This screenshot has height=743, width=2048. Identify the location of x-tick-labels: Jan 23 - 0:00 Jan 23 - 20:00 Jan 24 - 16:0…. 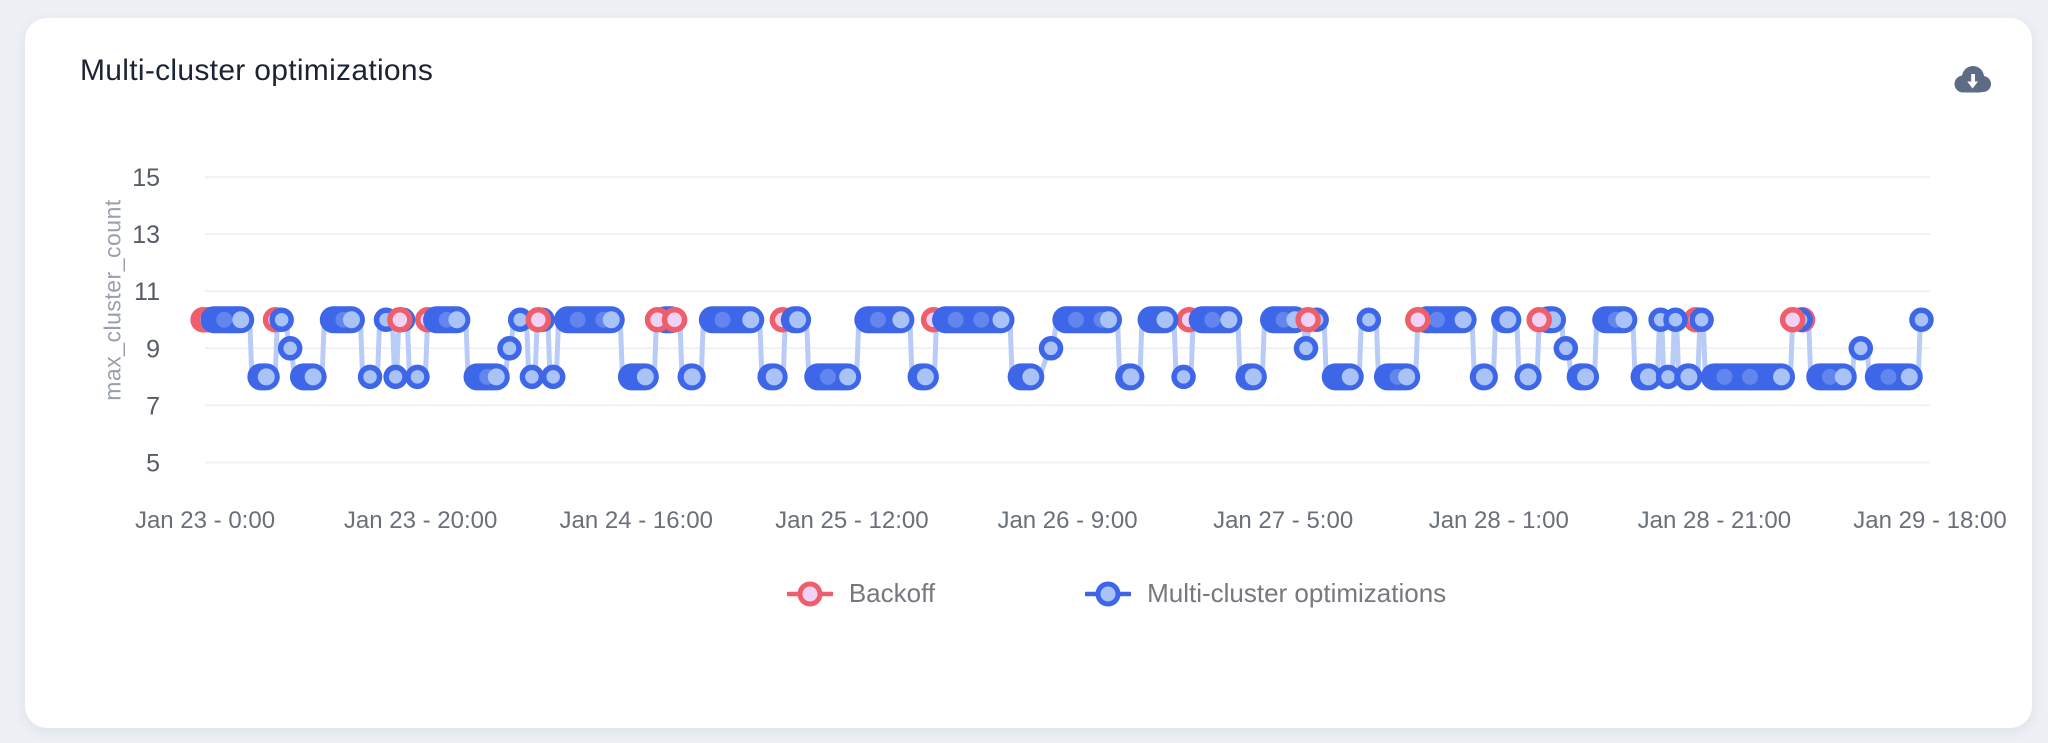
(1071, 520).